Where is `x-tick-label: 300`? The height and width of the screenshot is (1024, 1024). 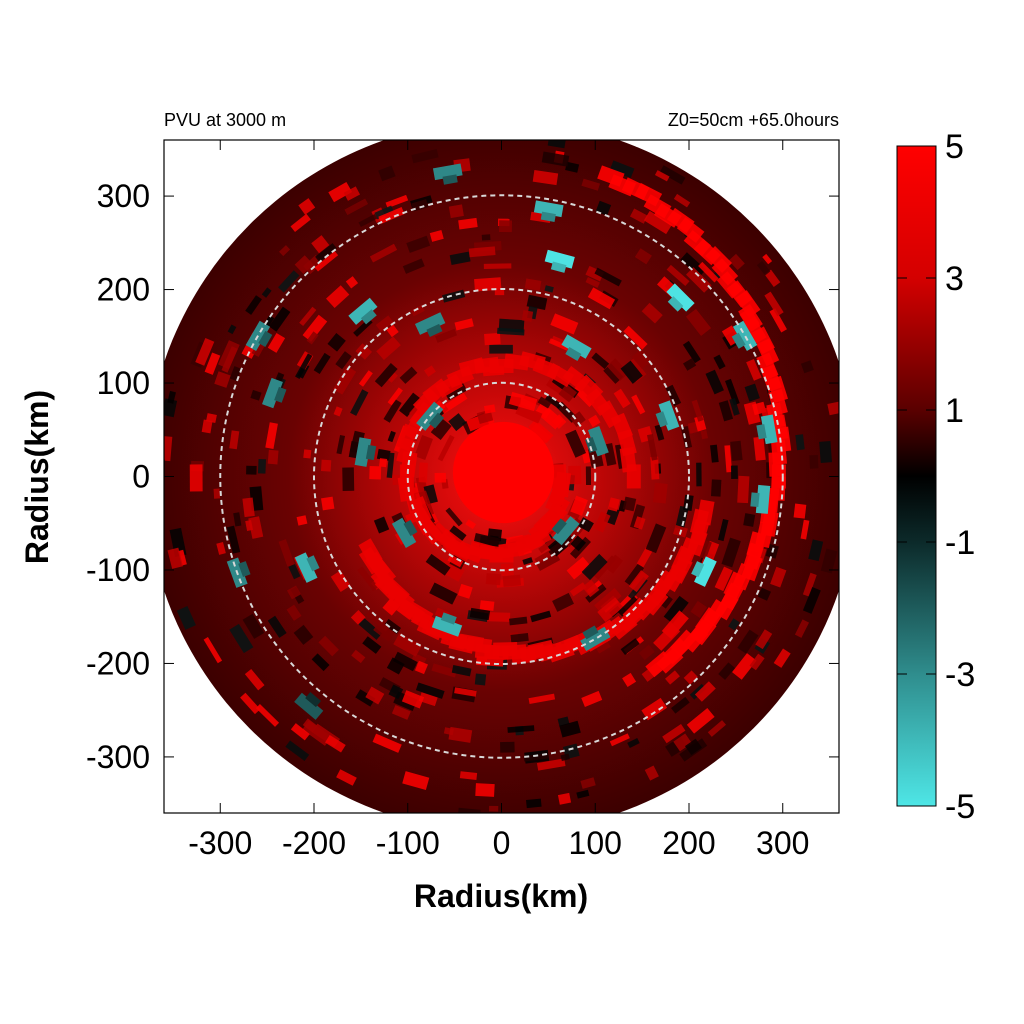
x-tick-label: 300 is located at coordinates (782, 843).